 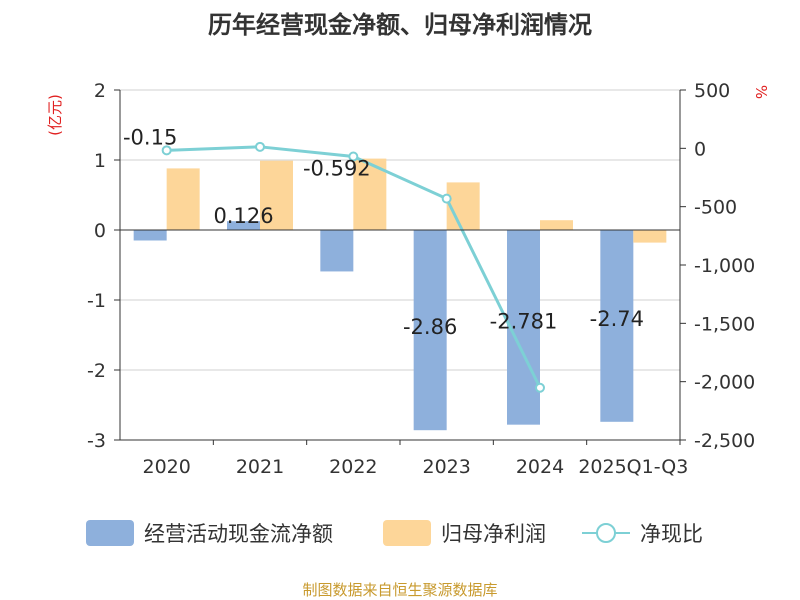 What do you see at coordinates (150, 138) in the screenshot?
I see `cash-flow-data-label: -0.15` at bounding box center [150, 138].